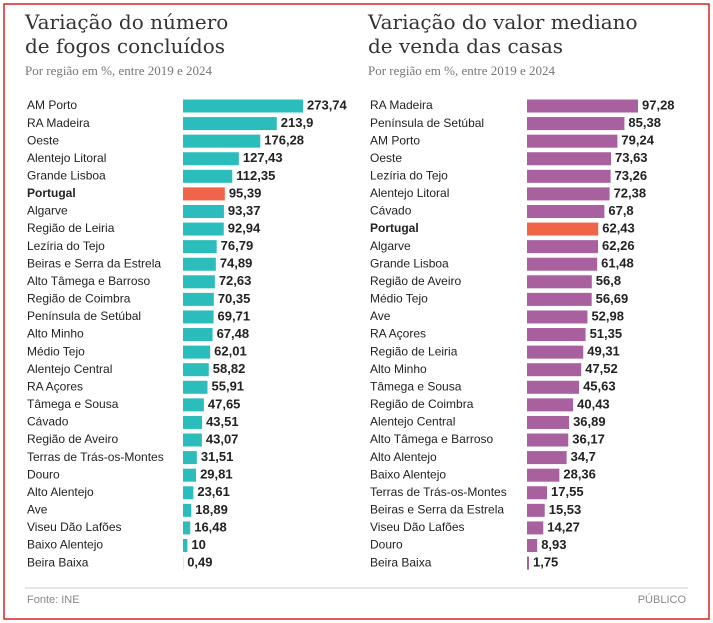 This screenshot has height=623, width=713. What do you see at coordinates (245, 192) in the screenshot?
I see `value-label: 95,39` at bounding box center [245, 192].